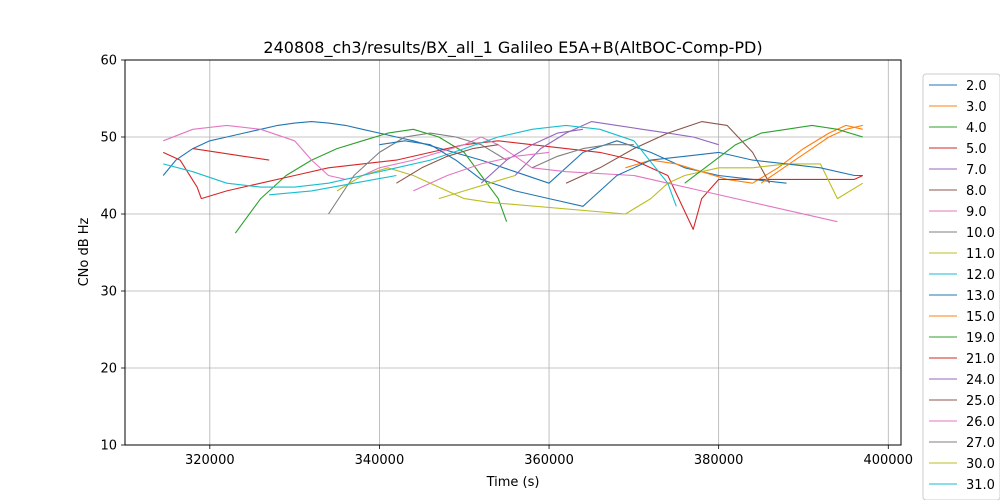 This screenshot has height=504, width=1000. What do you see at coordinates (513, 482) in the screenshot?
I see `x-axis-label: Time (s)` at bounding box center [513, 482].